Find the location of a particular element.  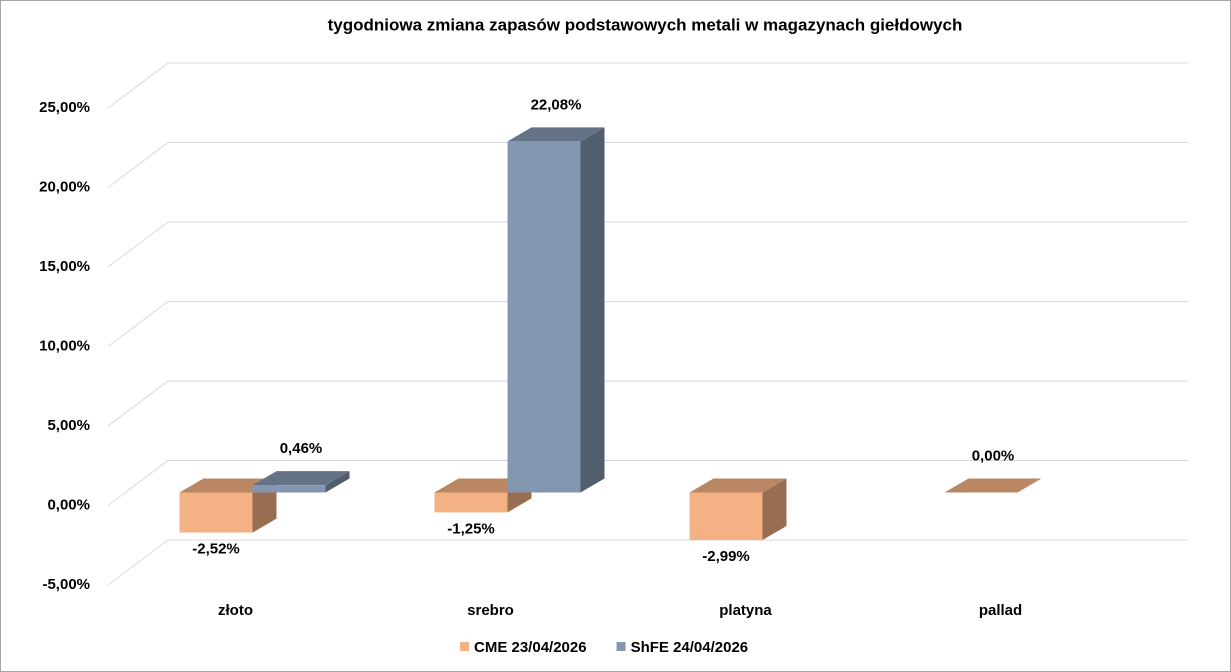

data-label: -1,25% is located at coordinates (471, 528).